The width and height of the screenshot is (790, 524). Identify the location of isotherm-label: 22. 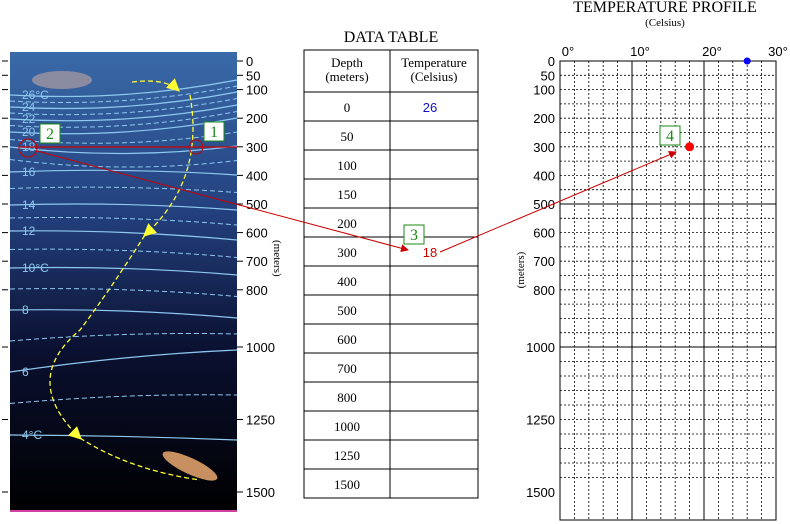
(29, 119).